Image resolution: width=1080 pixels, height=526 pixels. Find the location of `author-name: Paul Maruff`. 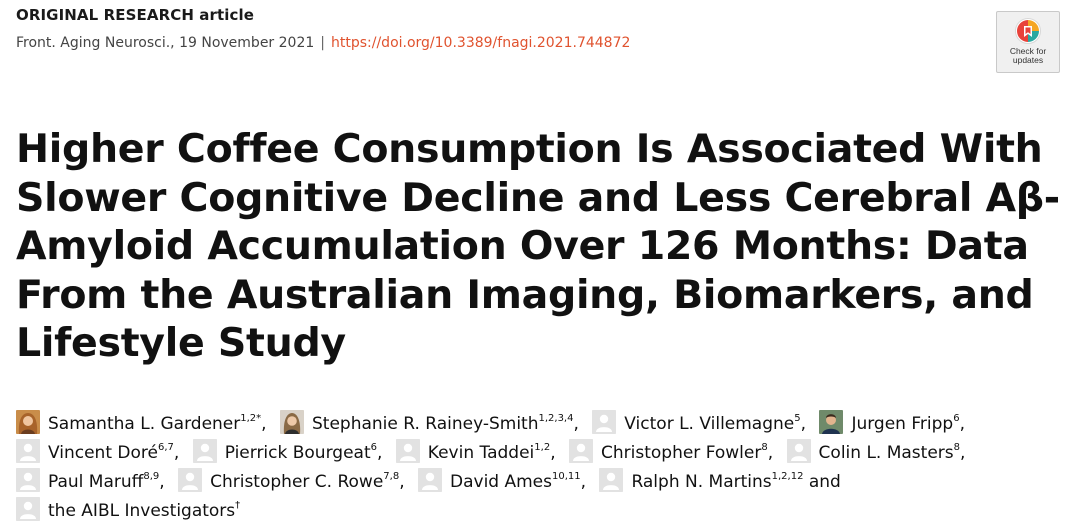

author-name: Paul Maruff is located at coordinates (96, 482).